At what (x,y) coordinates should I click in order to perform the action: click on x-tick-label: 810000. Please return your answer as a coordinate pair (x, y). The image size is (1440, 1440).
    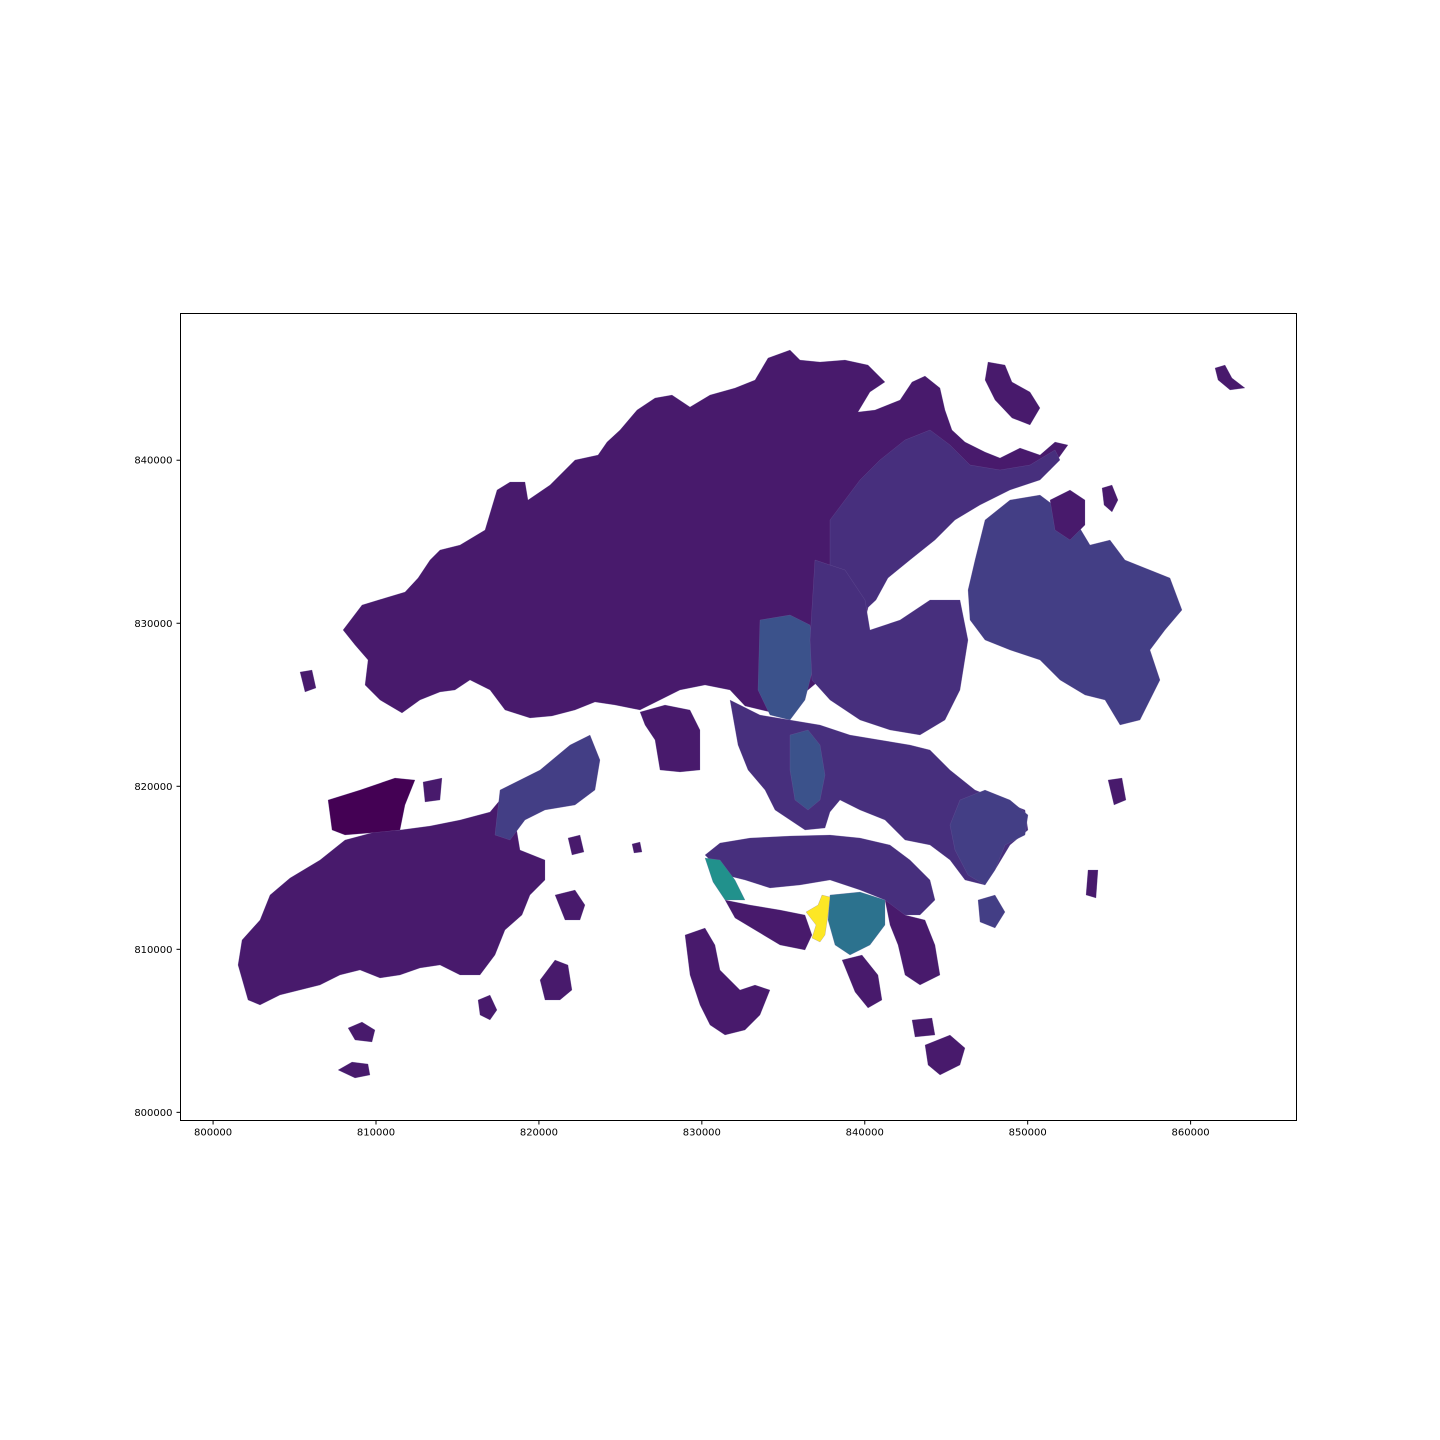
    Looking at the image, I should click on (376, 1133).